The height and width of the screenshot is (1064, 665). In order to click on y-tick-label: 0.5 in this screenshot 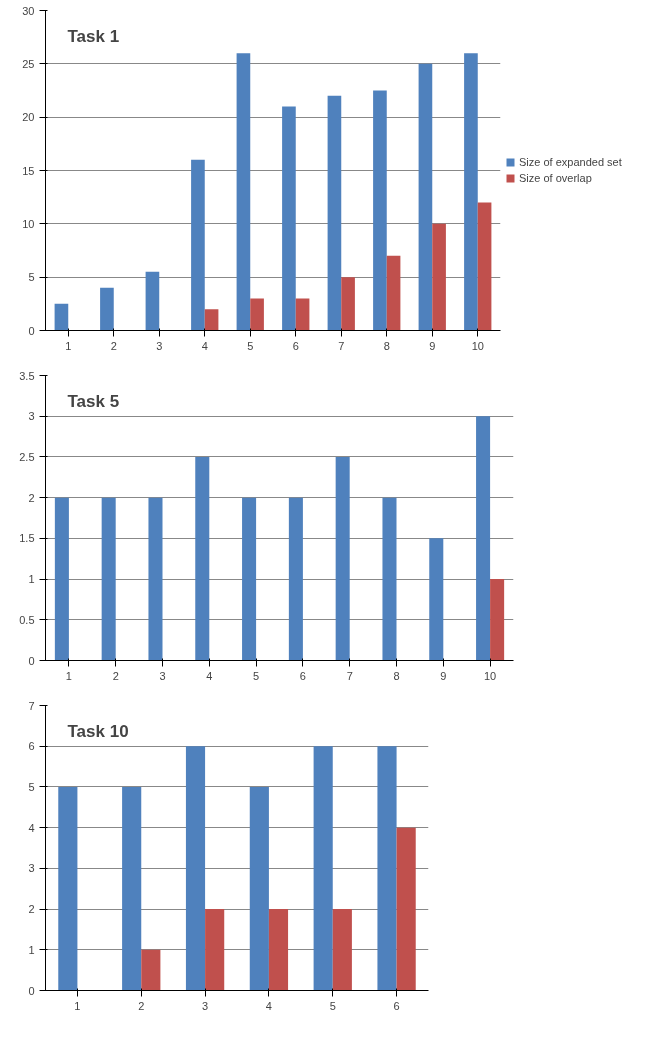, I will do `click(27, 619)`.